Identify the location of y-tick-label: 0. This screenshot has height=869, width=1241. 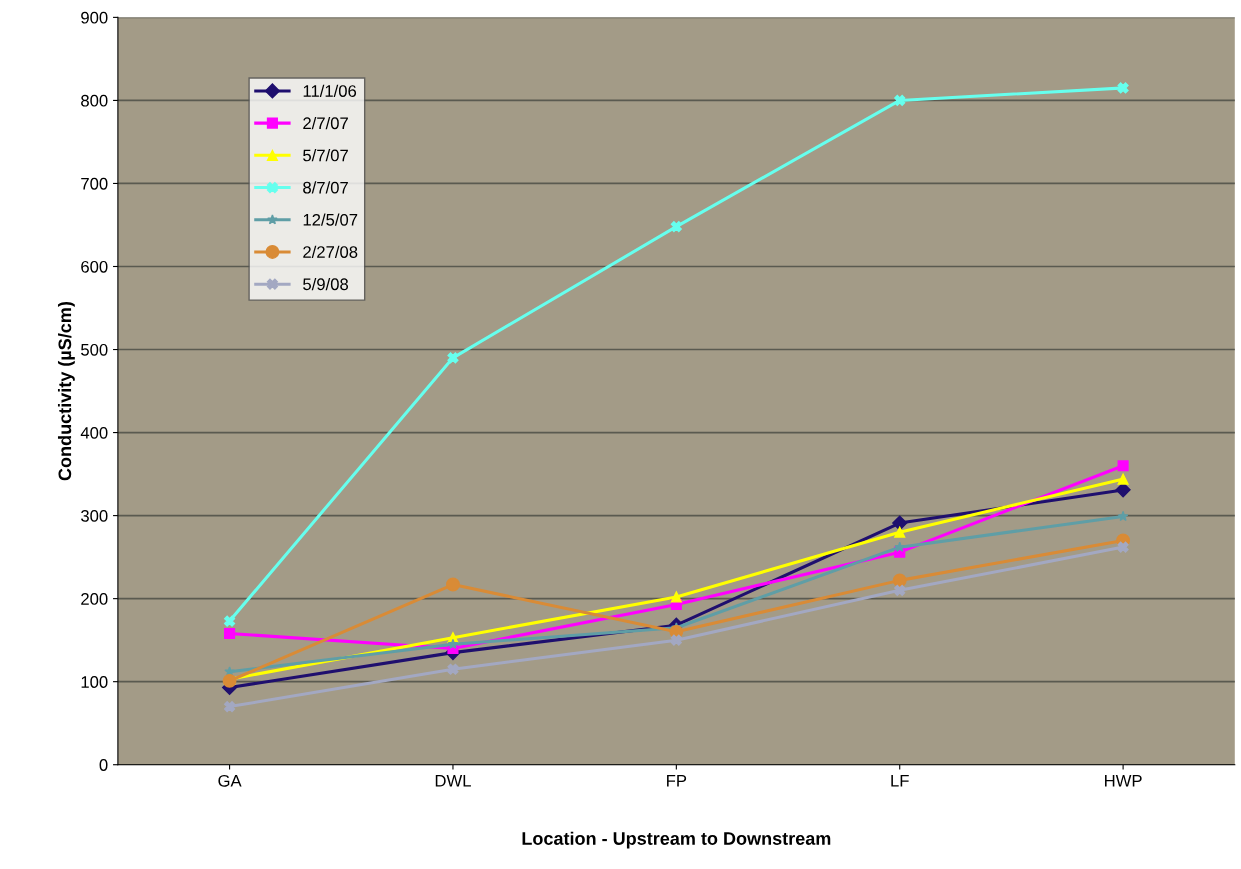
(103, 765).